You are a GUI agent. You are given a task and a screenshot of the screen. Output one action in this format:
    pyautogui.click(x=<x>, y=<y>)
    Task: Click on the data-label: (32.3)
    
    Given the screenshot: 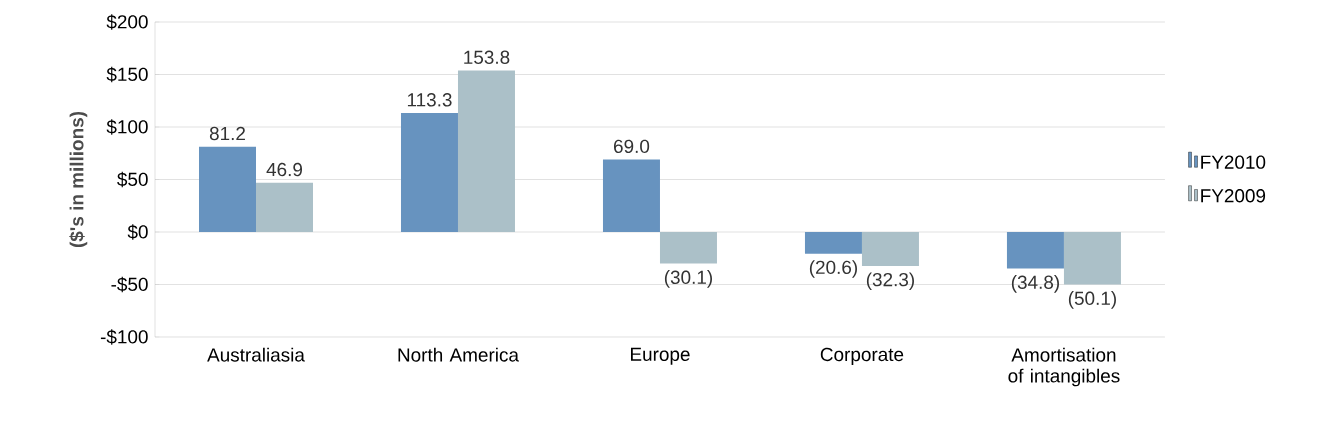 What is the action you would take?
    pyautogui.click(x=890, y=281)
    